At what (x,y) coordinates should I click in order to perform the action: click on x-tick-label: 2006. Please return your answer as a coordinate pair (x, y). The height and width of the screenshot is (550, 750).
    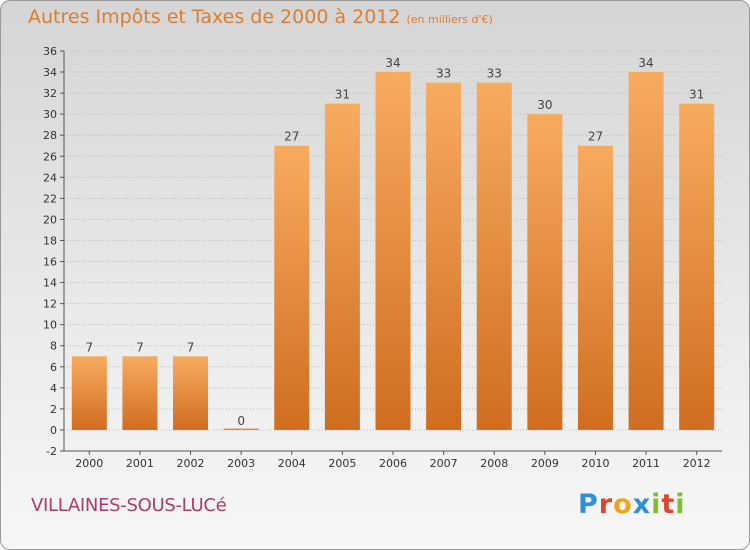
    Looking at the image, I should click on (393, 463).